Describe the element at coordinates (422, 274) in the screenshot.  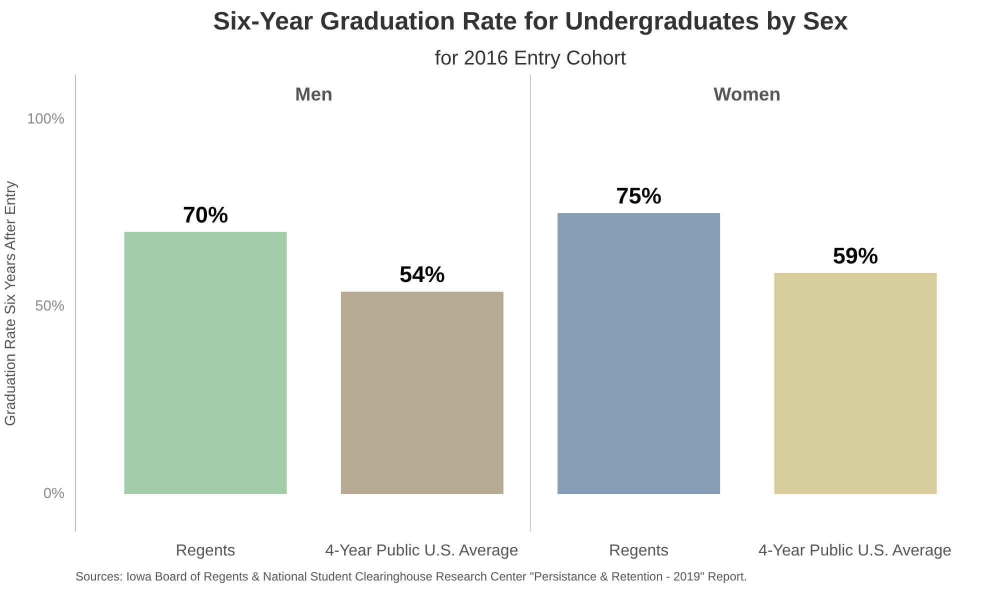
I see `data-label: 54%` at that location.